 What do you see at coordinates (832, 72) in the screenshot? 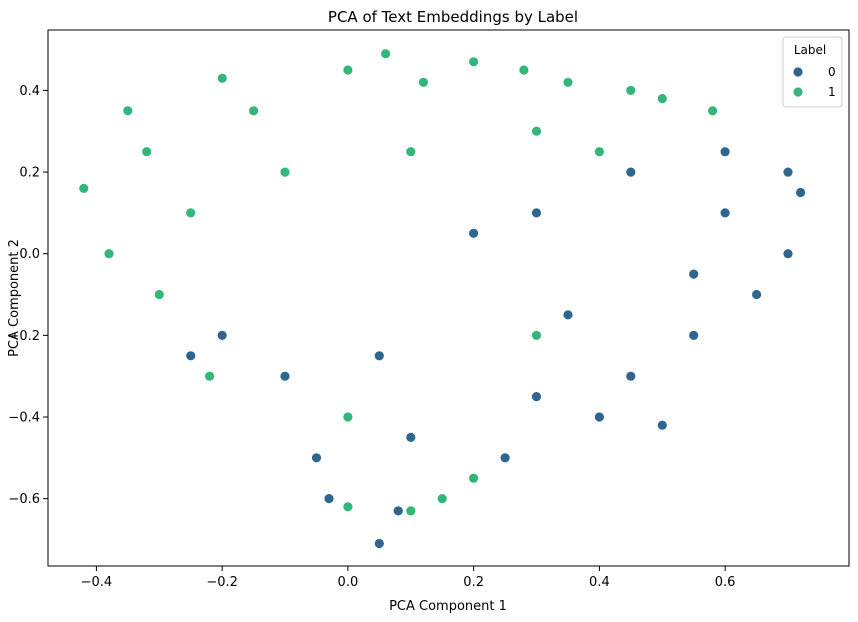
I see `legend-label-0: 0` at bounding box center [832, 72].